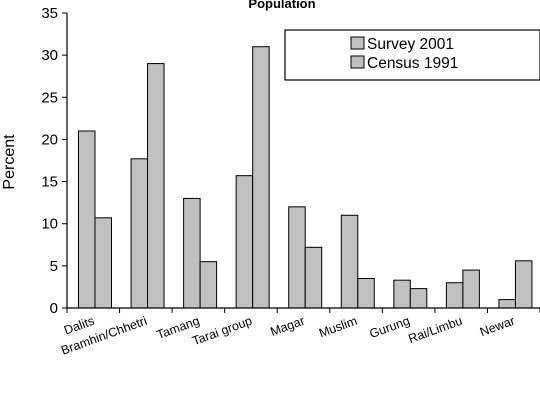 The width and height of the screenshot is (540, 393). What do you see at coordinates (49, 182) in the screenshot?
I see `y-tick-label: 15` at bounding box center [49, 182].